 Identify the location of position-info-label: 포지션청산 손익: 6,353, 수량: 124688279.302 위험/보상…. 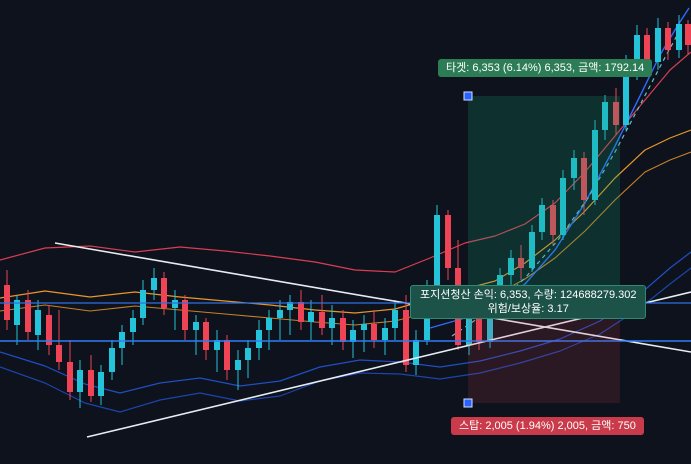
(528, 302).